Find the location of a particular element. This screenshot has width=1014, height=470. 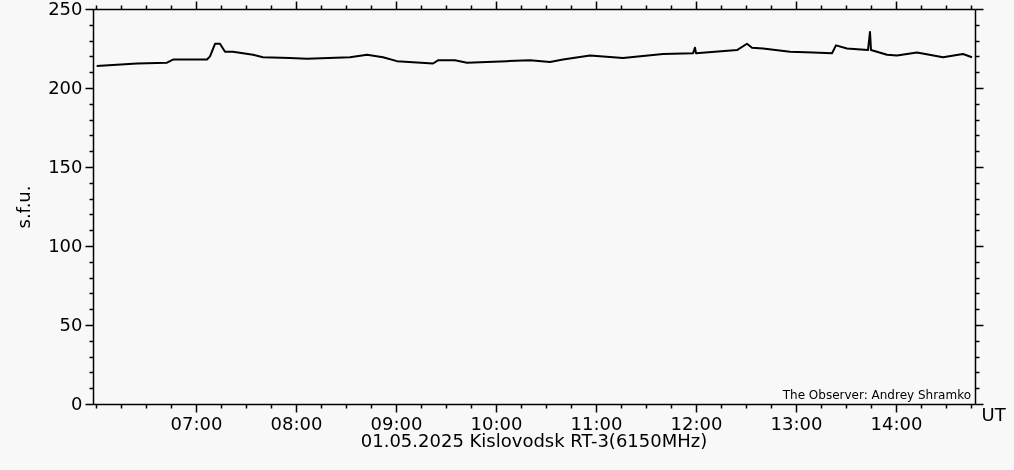

x-tick-label: 08:00 is located at coordinates (296, 423).